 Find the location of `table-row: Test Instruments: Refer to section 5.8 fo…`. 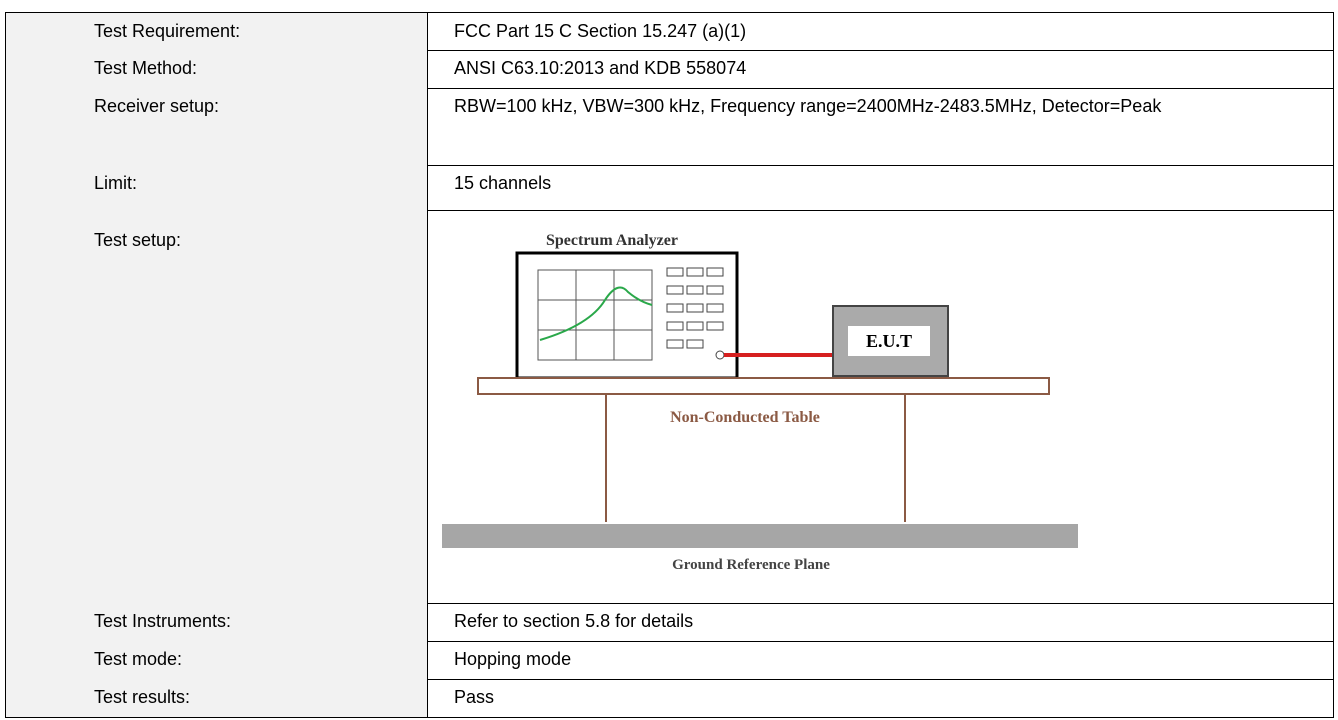

table-row: Test Instruments: Refer to section 5.8 fo… is located at coordinates (669, 622).